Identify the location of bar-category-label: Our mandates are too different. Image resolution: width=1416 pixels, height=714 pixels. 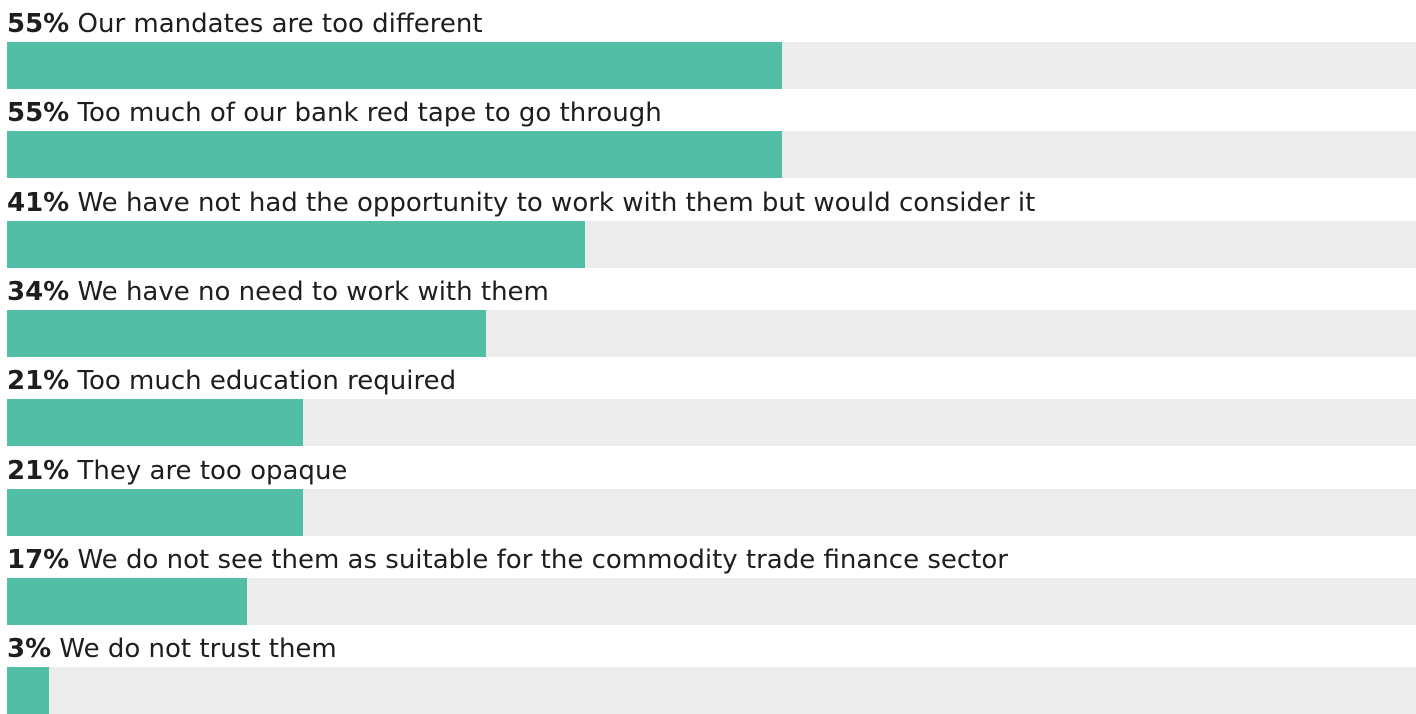
(280, 24).